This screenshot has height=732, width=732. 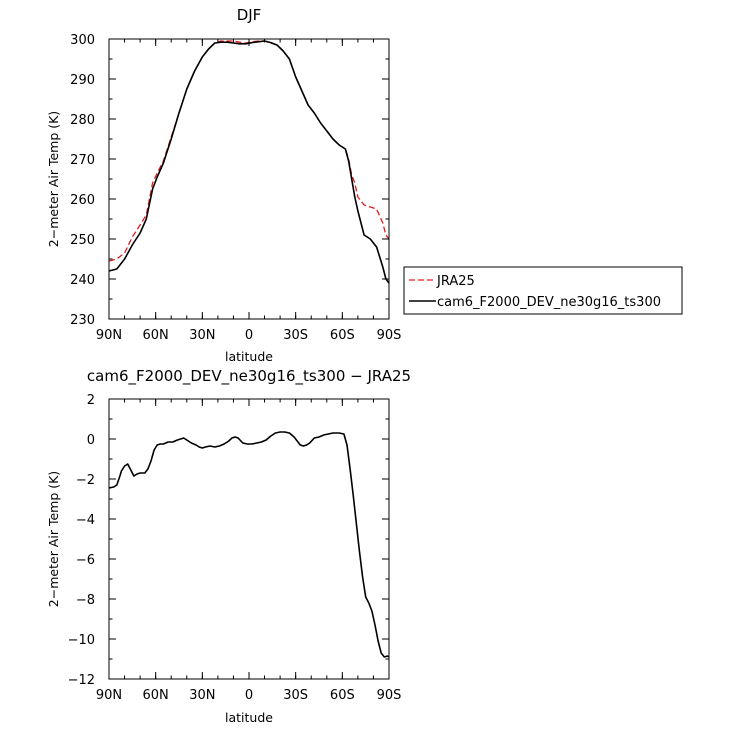 I want to click on y-tick-label-top-6: 290, so click(x=82, y=80).